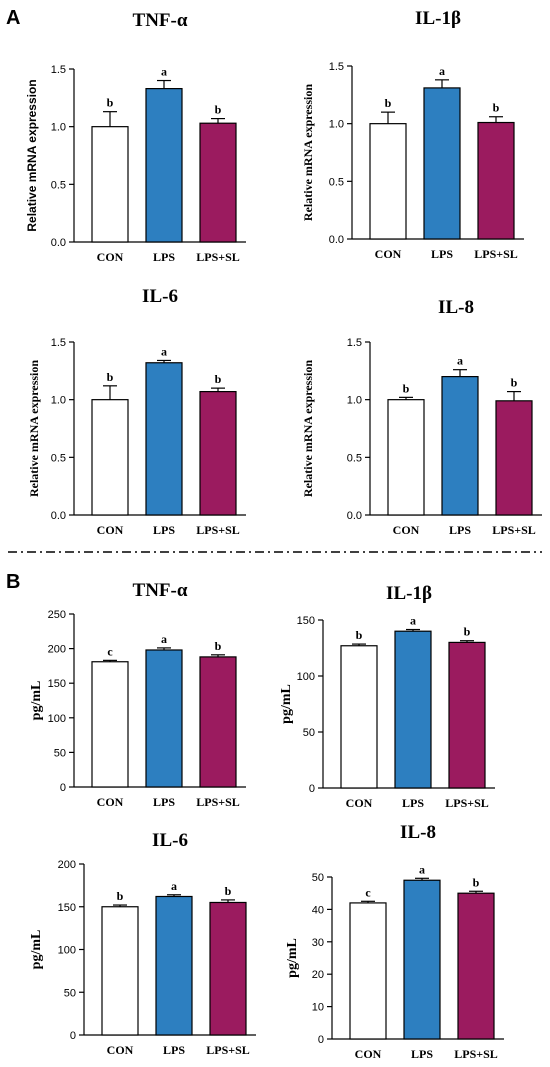 This screenshot has width=550, height=1067. What do you see at coordinates (170, 840) in the screenshot?
I see `chart-title: IL-6` at bounding box center [170, 840].